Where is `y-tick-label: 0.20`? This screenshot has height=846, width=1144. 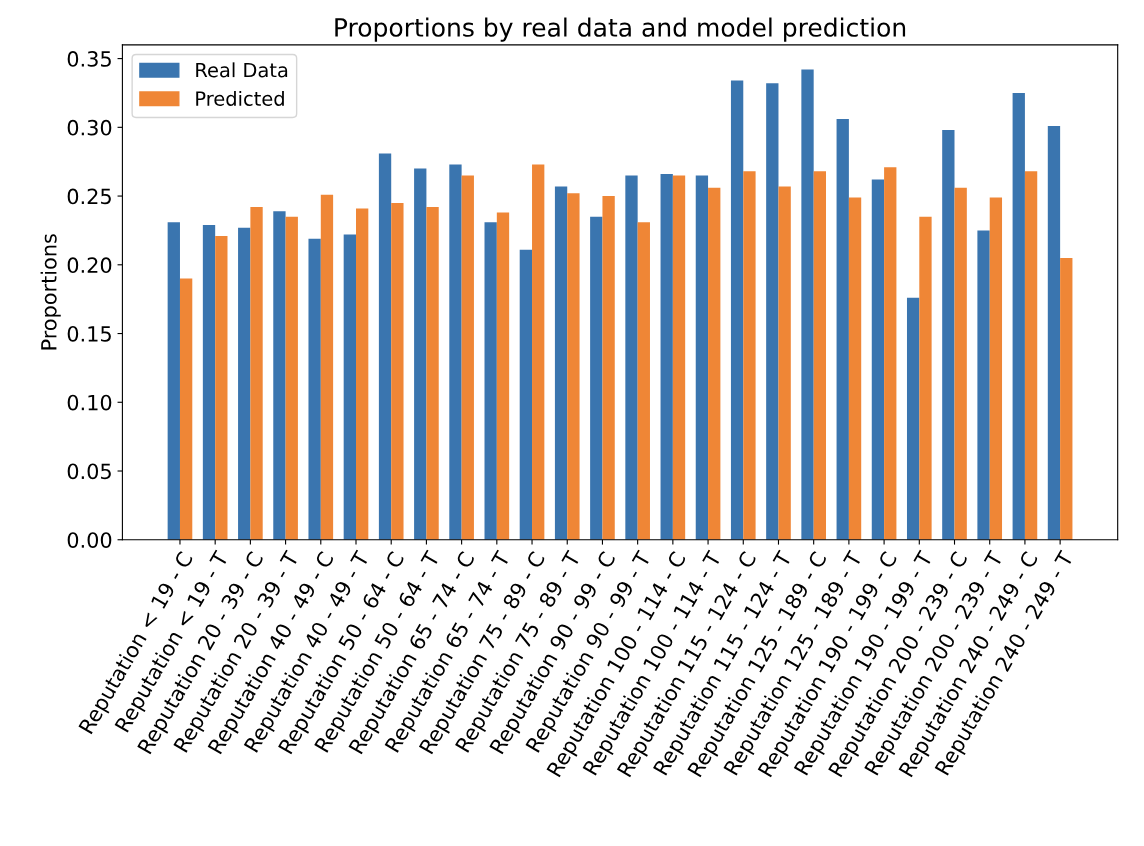
y-tick-label: 0.20 is located at coordinates (89, 265).